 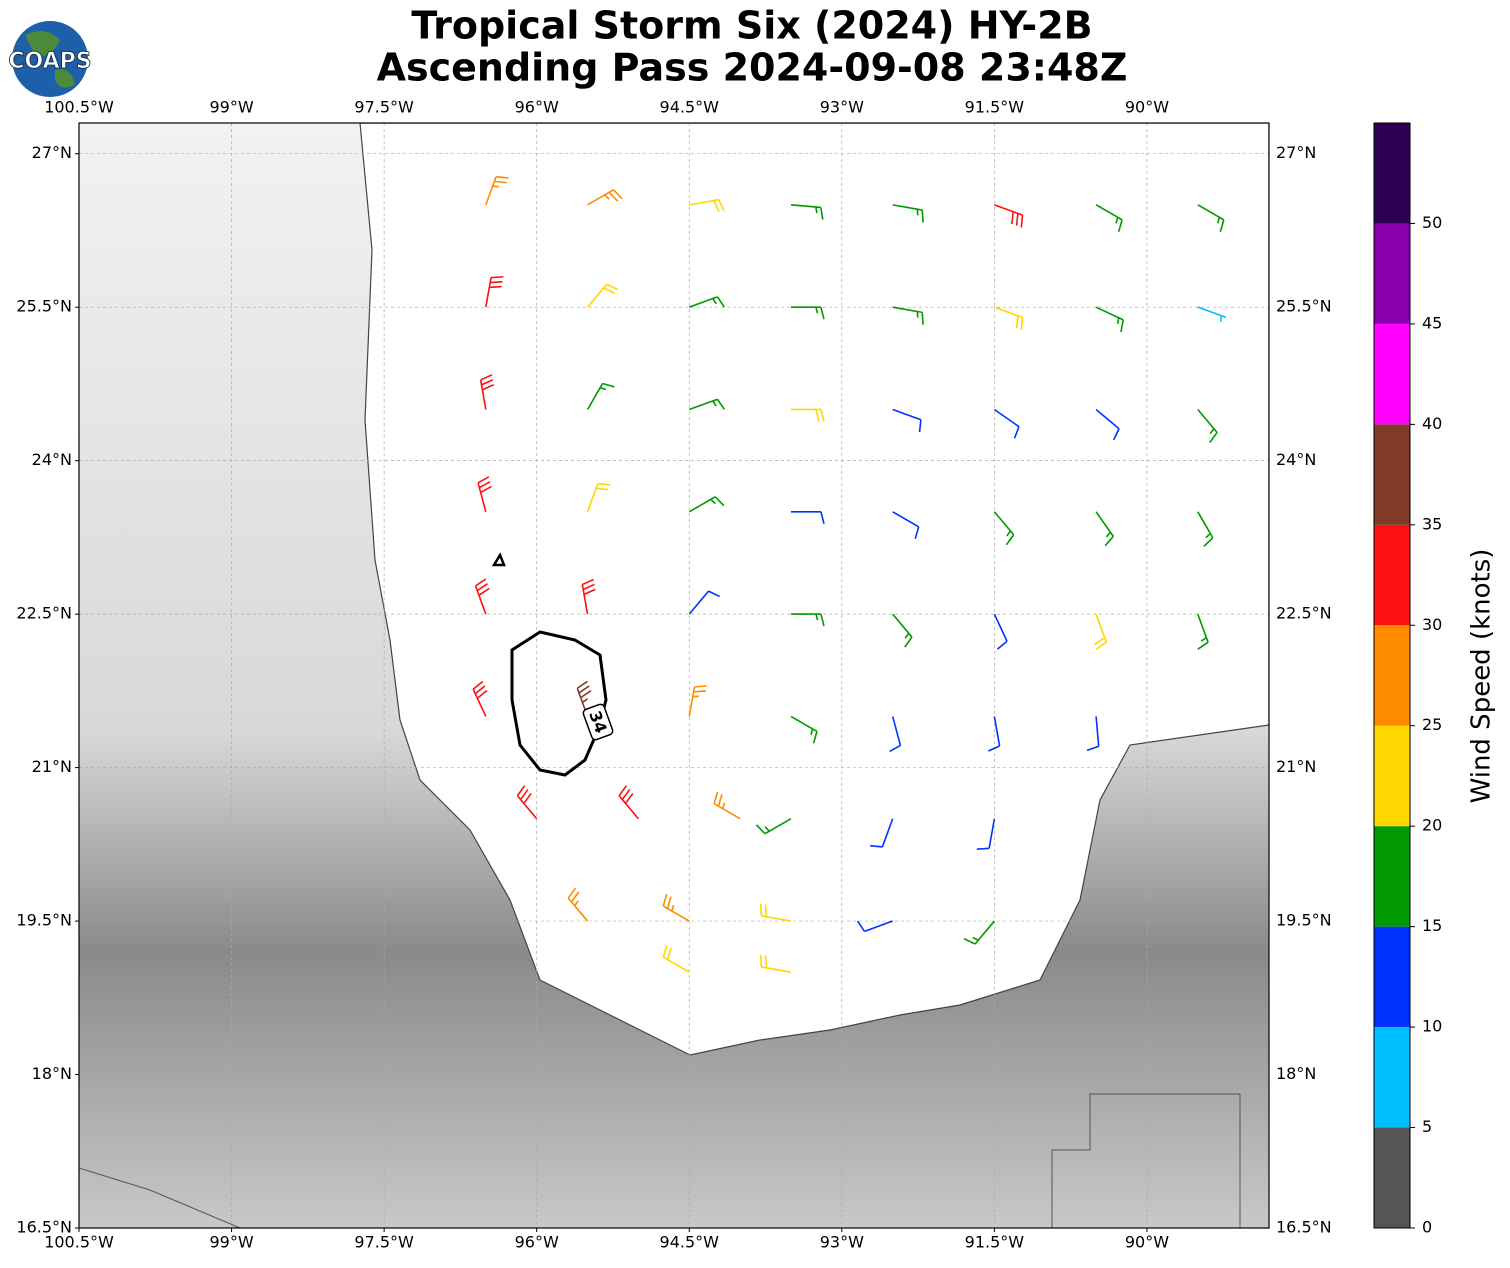 What do you see at coordinates (1432, 724) in the screenshot?
I see `colorbar-tick-label: 25` at bounding box center [1432, 724].